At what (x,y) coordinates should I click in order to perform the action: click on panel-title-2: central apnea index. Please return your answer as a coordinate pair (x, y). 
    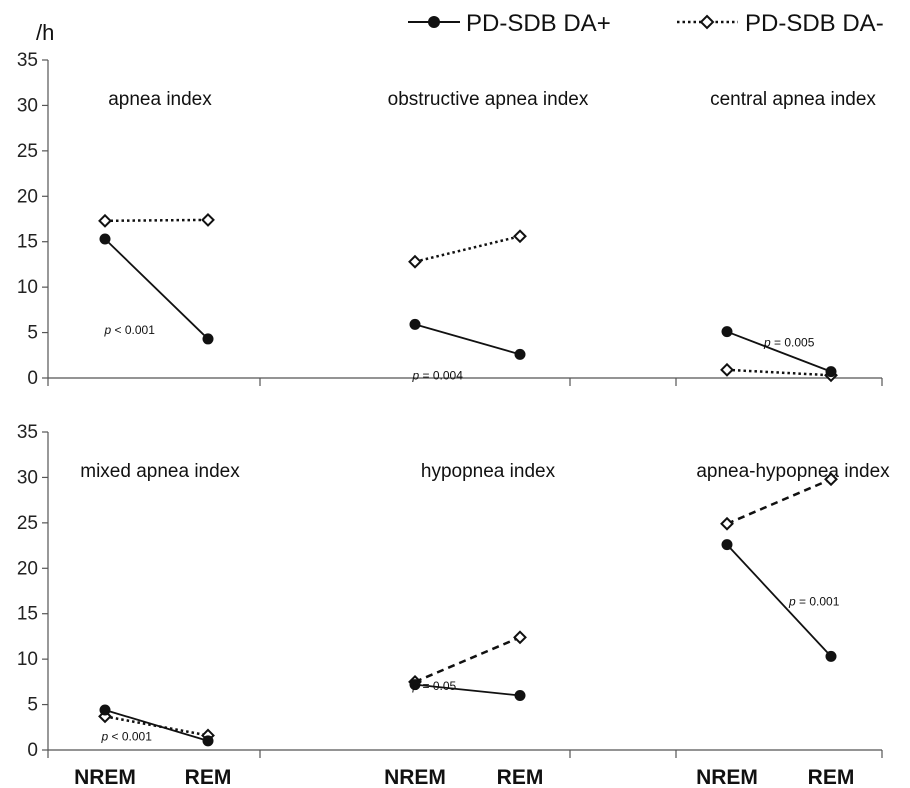
    Looking at the image, I should click on (793, 99).